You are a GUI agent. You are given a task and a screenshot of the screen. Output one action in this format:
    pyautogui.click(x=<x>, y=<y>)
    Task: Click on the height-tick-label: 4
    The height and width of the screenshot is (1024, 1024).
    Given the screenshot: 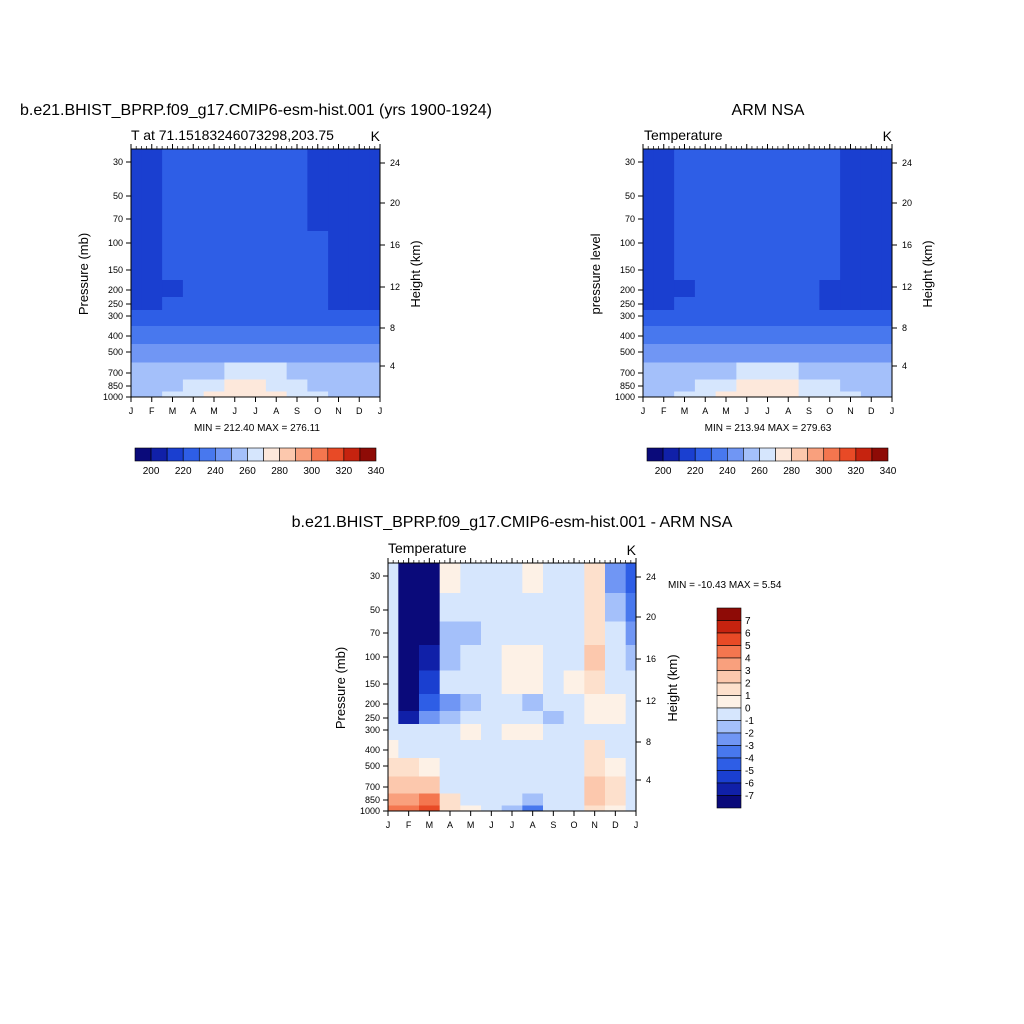 What is the action you would take?
    pyautogui.click(x=648, y=780)
    